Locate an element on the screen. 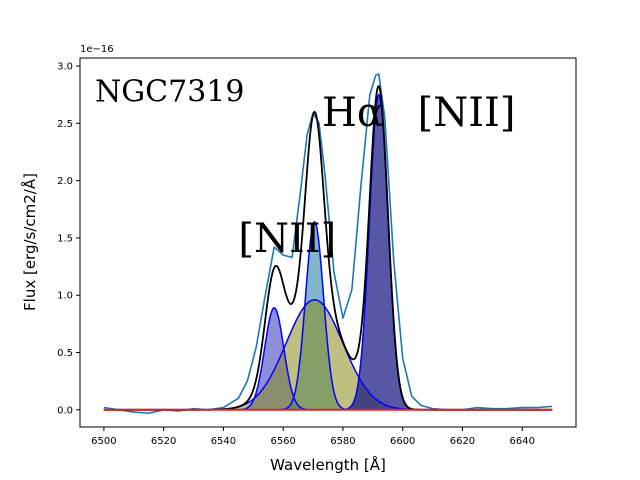  y-axis-ticks: 0.0 0.5 1.0 1.5 2.0 2.5 3.0 is located at coordinates (68, 239).